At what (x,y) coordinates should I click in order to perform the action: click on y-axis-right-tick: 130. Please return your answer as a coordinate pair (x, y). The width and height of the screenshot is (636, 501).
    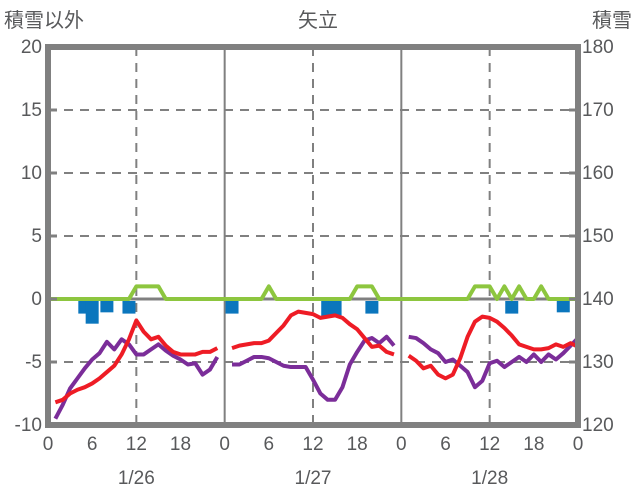
    Looking at the image, I should click on (598, 362).